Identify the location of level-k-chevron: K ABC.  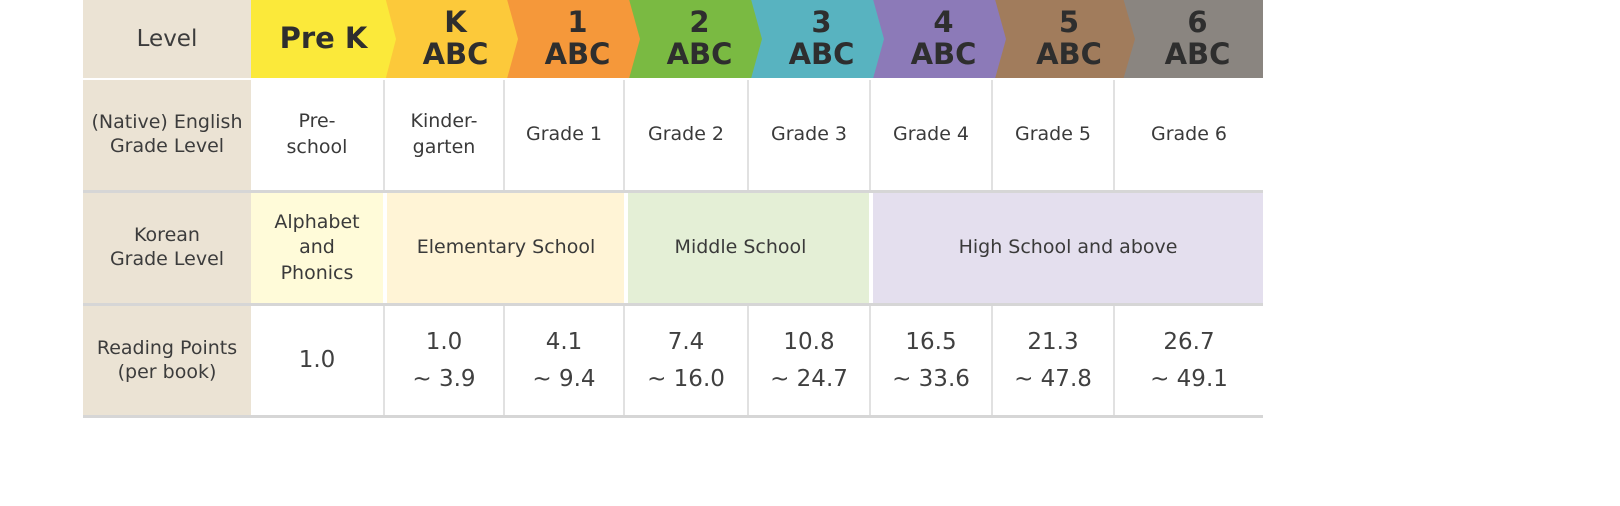
(450, 39).